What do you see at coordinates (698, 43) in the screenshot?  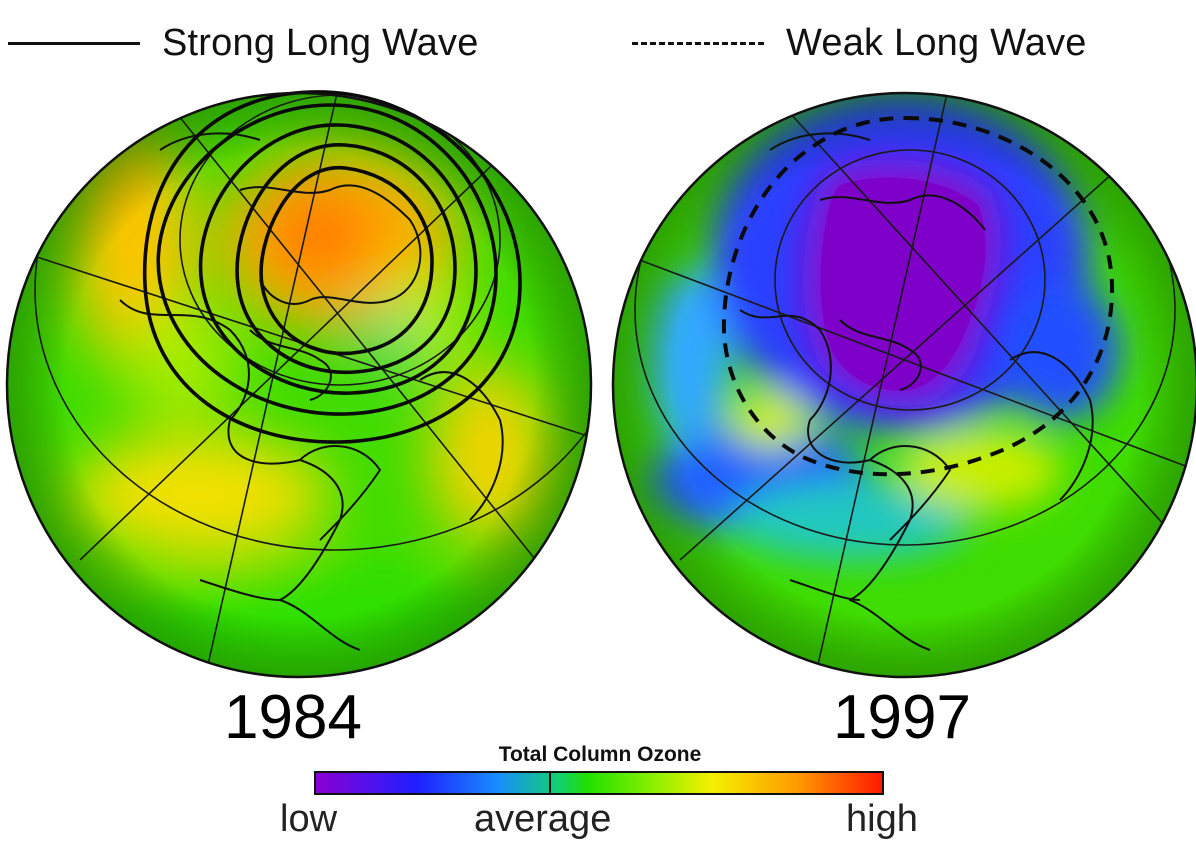 I see `legend-dashed-line-icon` at bounding box center [698, 43].